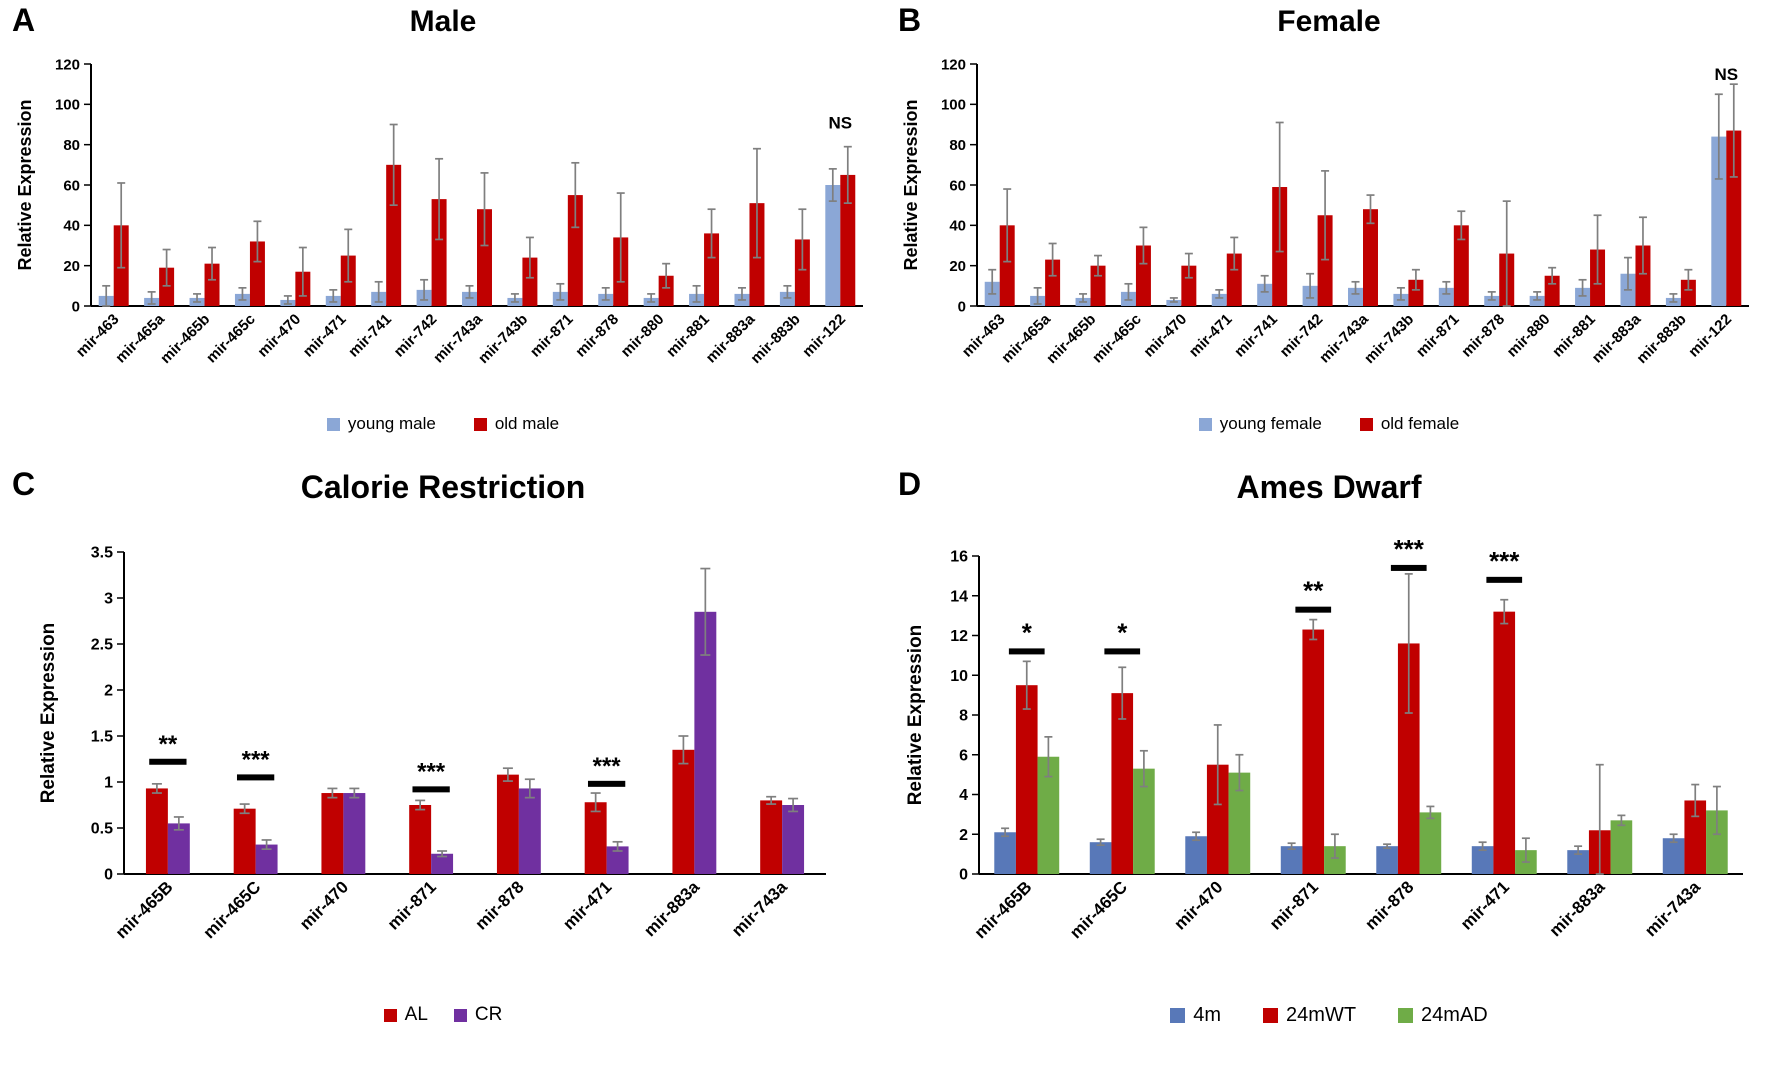  I want to click on y-tick-label: 1.5, so click(102, 737).